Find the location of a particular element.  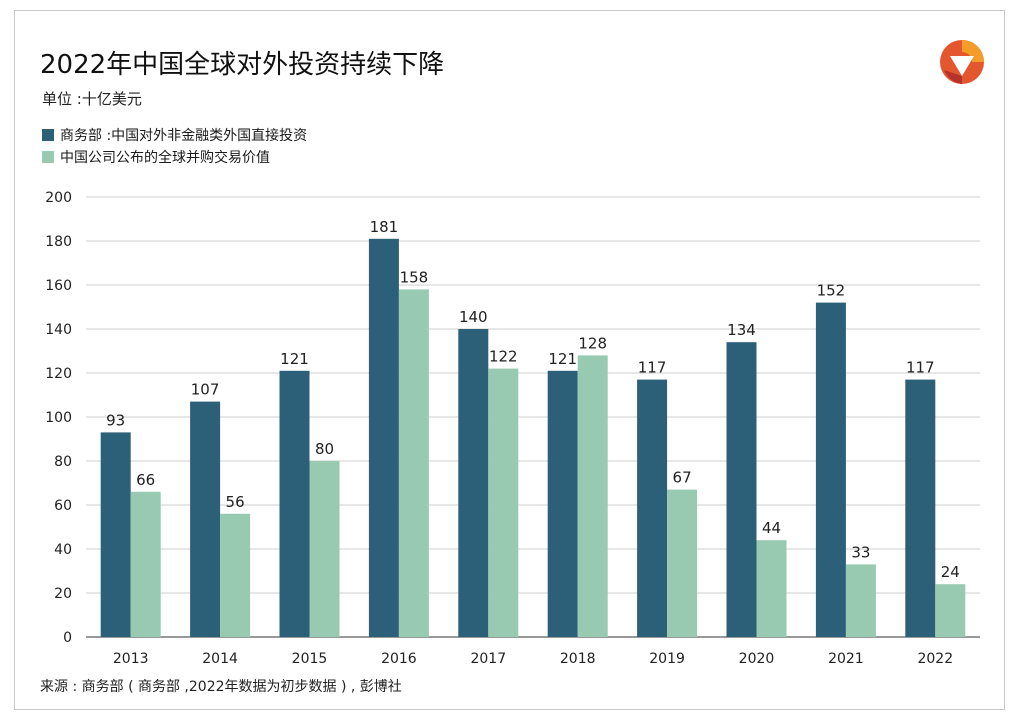

y-tick-label: 20 is located at coordinates (63, 594).